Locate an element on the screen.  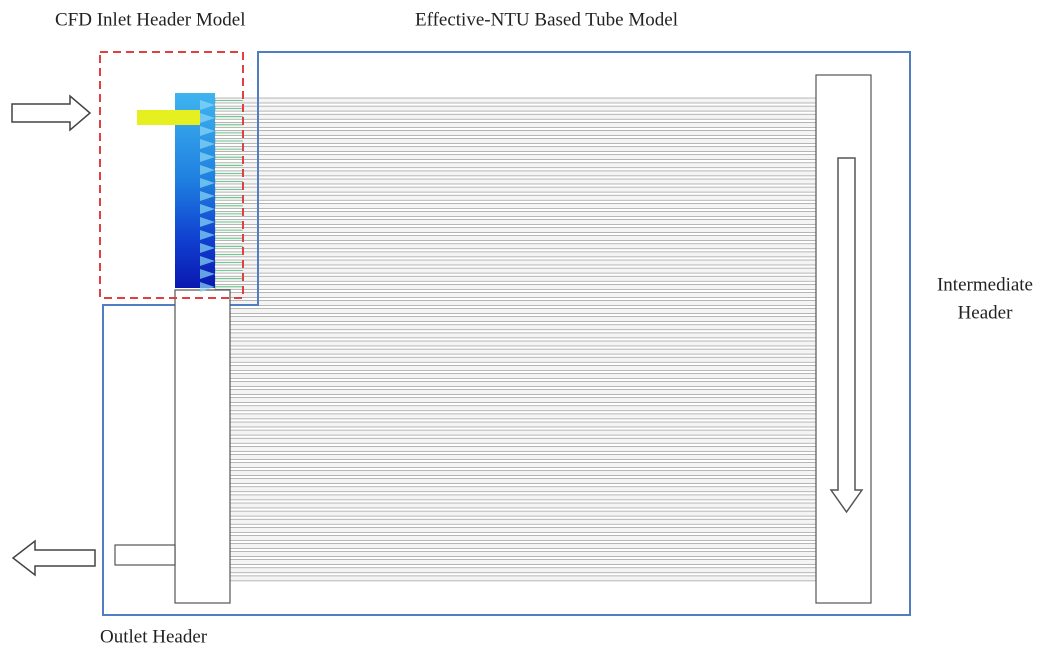
intermediate-label: Header is located at coordinates (986, 312).